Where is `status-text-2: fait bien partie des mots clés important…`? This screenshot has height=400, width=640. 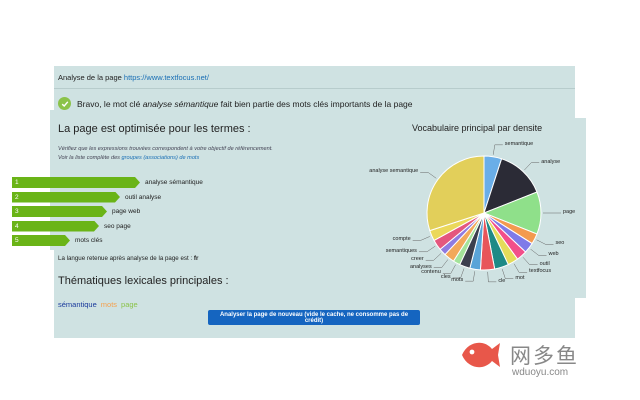 status-text-2: fait bien partie des mots clés important… is located at coordinates (316, 103).